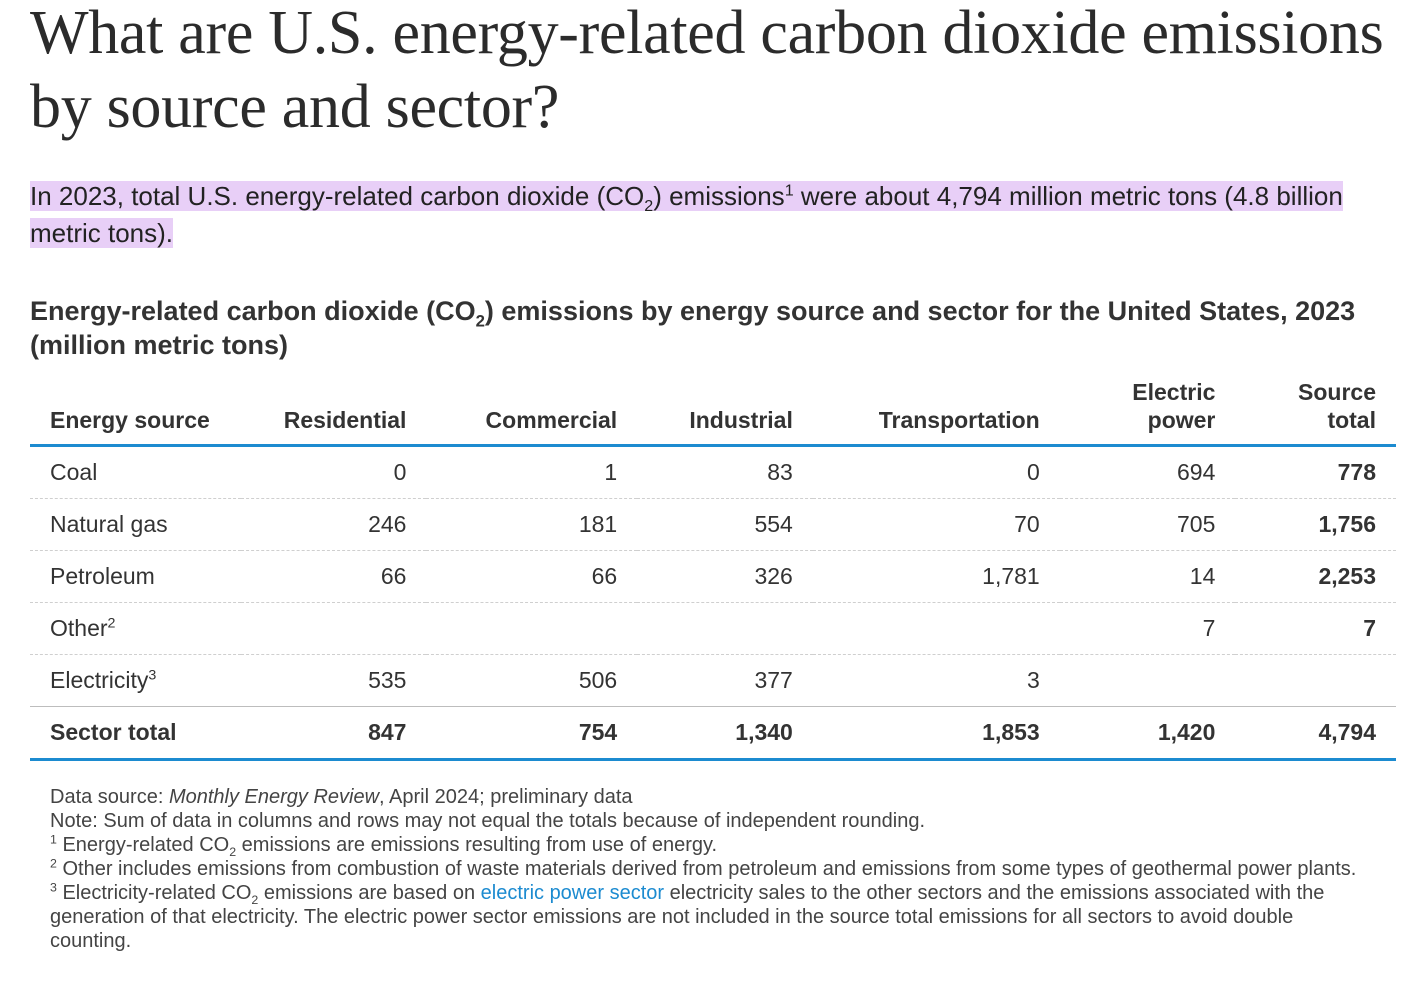 The height and width of the screenshot is (990, 1418). Describe the element at coordinates (1011, 732) in the screenshot. I see `total-cell: 1,853` at that location.